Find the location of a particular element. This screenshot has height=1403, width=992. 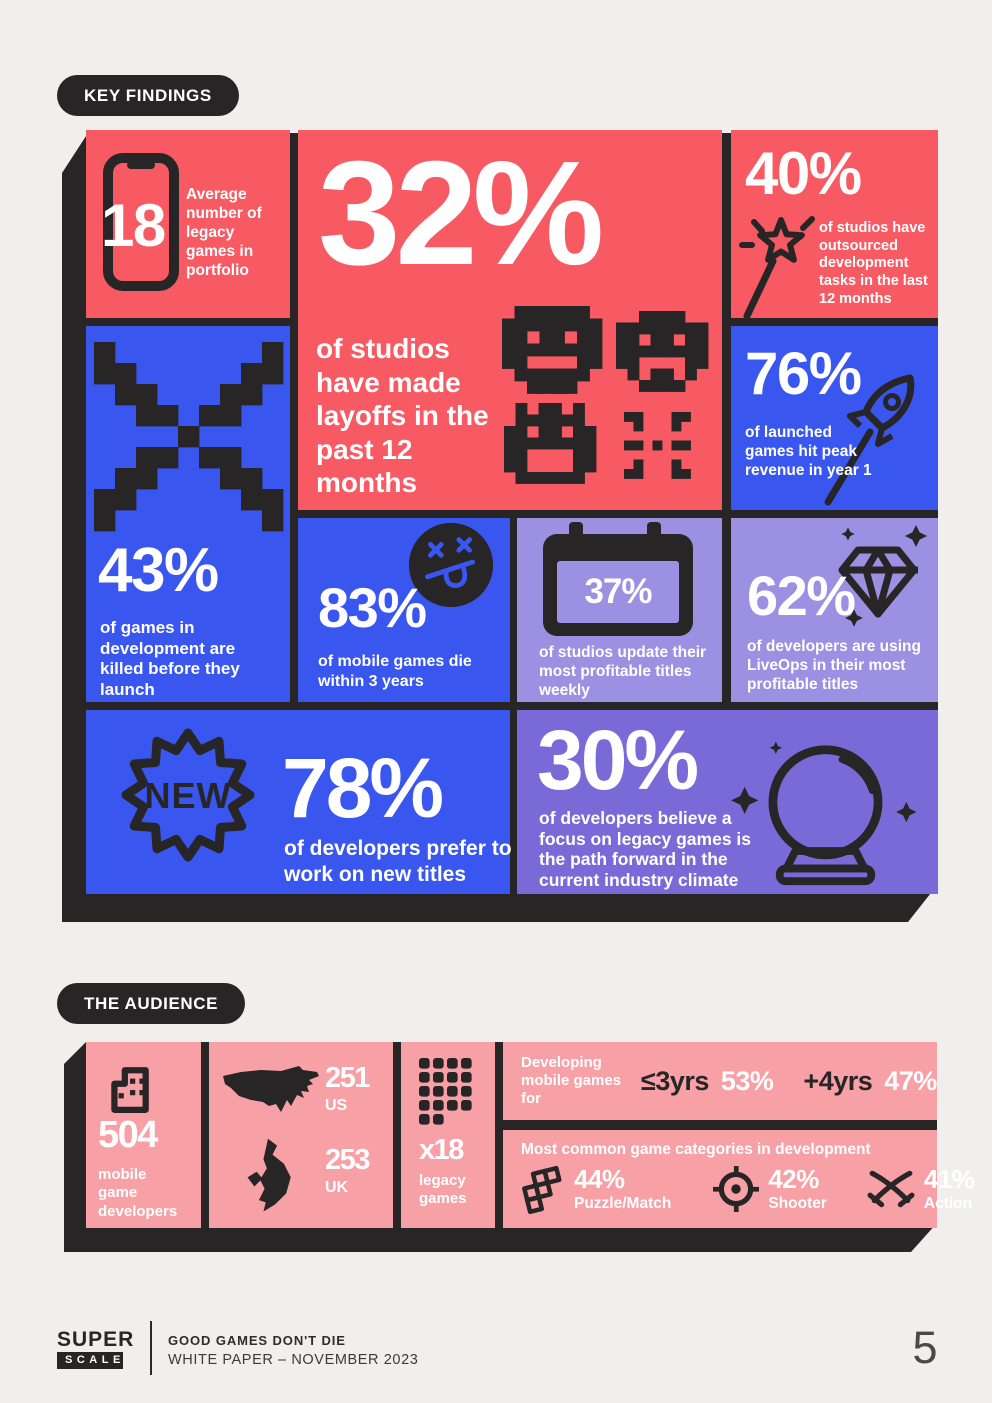

category-value: 42% is located at coordinates (793, 1179).